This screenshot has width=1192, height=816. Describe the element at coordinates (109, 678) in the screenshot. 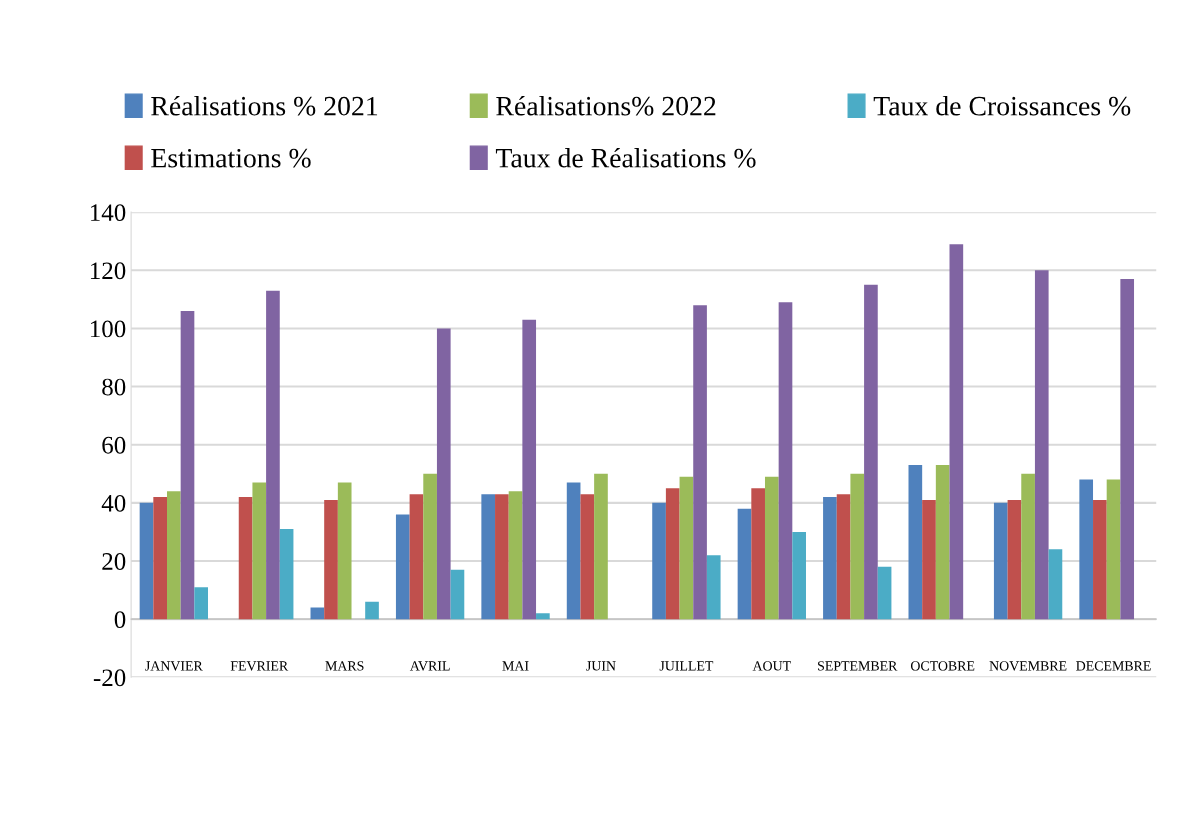

I see `y-tick-label: -20` at that location.